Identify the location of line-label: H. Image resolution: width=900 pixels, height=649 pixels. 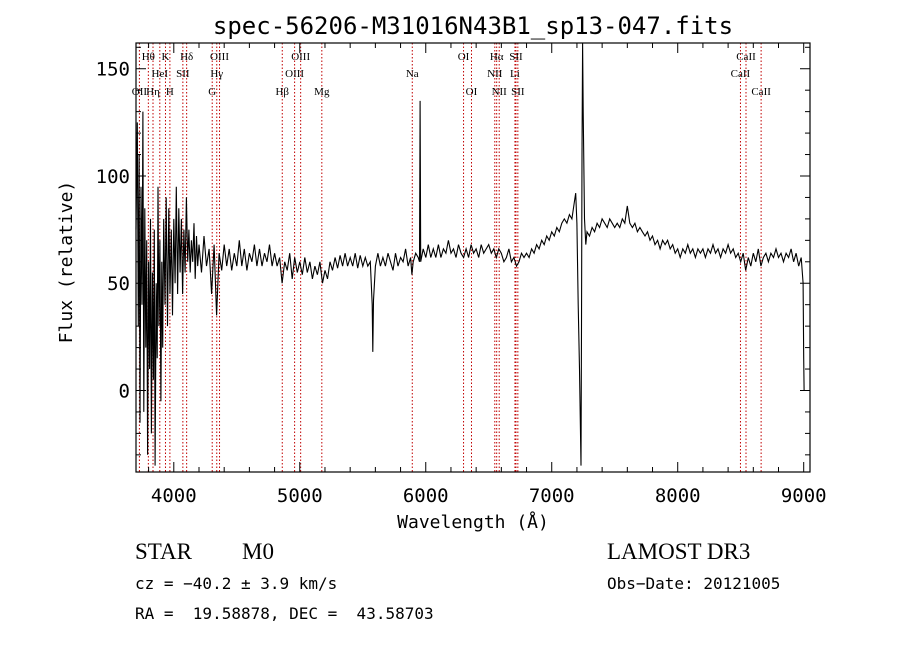
(170, 92).